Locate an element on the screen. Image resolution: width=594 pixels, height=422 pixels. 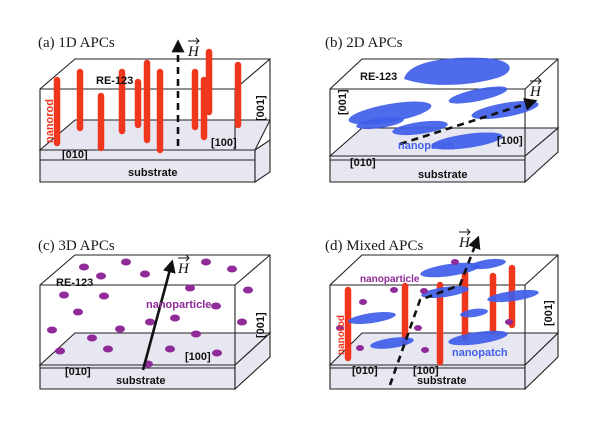
film-box is located at coordinates (155, 309).